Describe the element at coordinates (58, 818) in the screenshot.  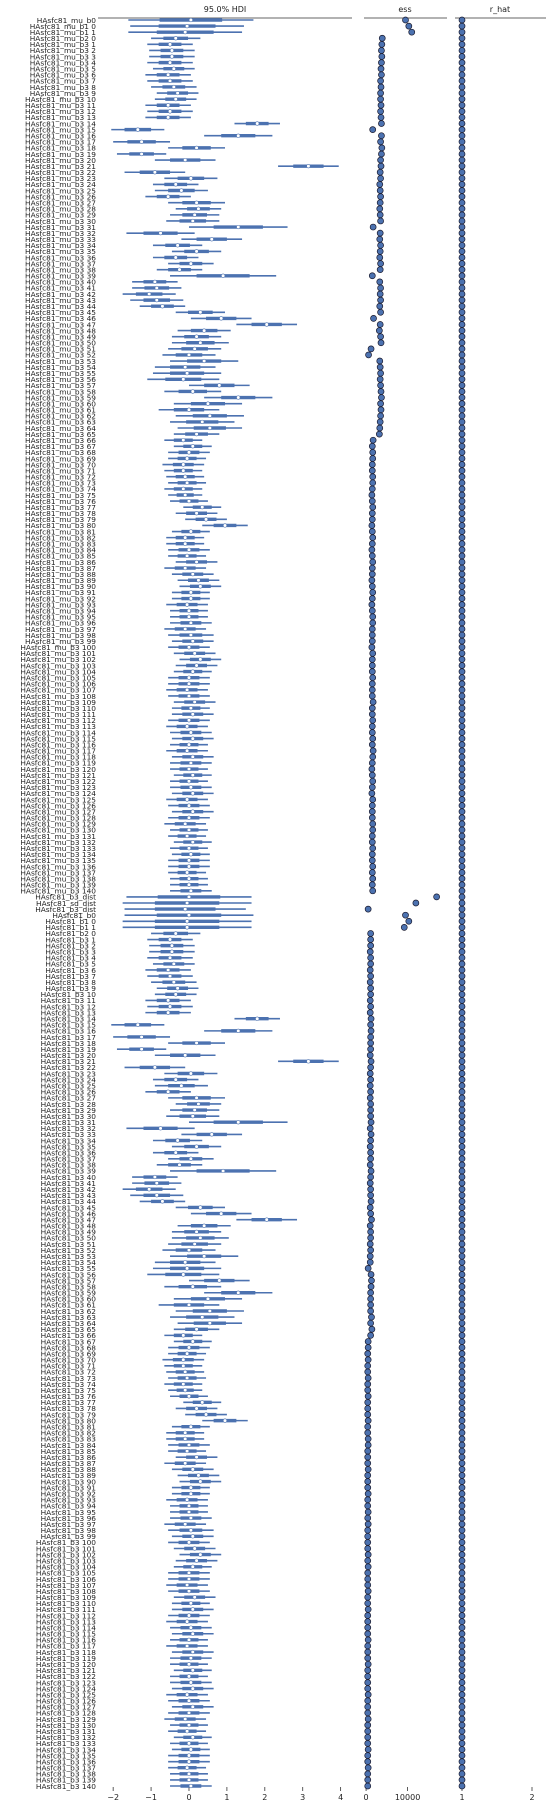
I see `parameter-label: HAsfc81_mu_b3 128` at that location.